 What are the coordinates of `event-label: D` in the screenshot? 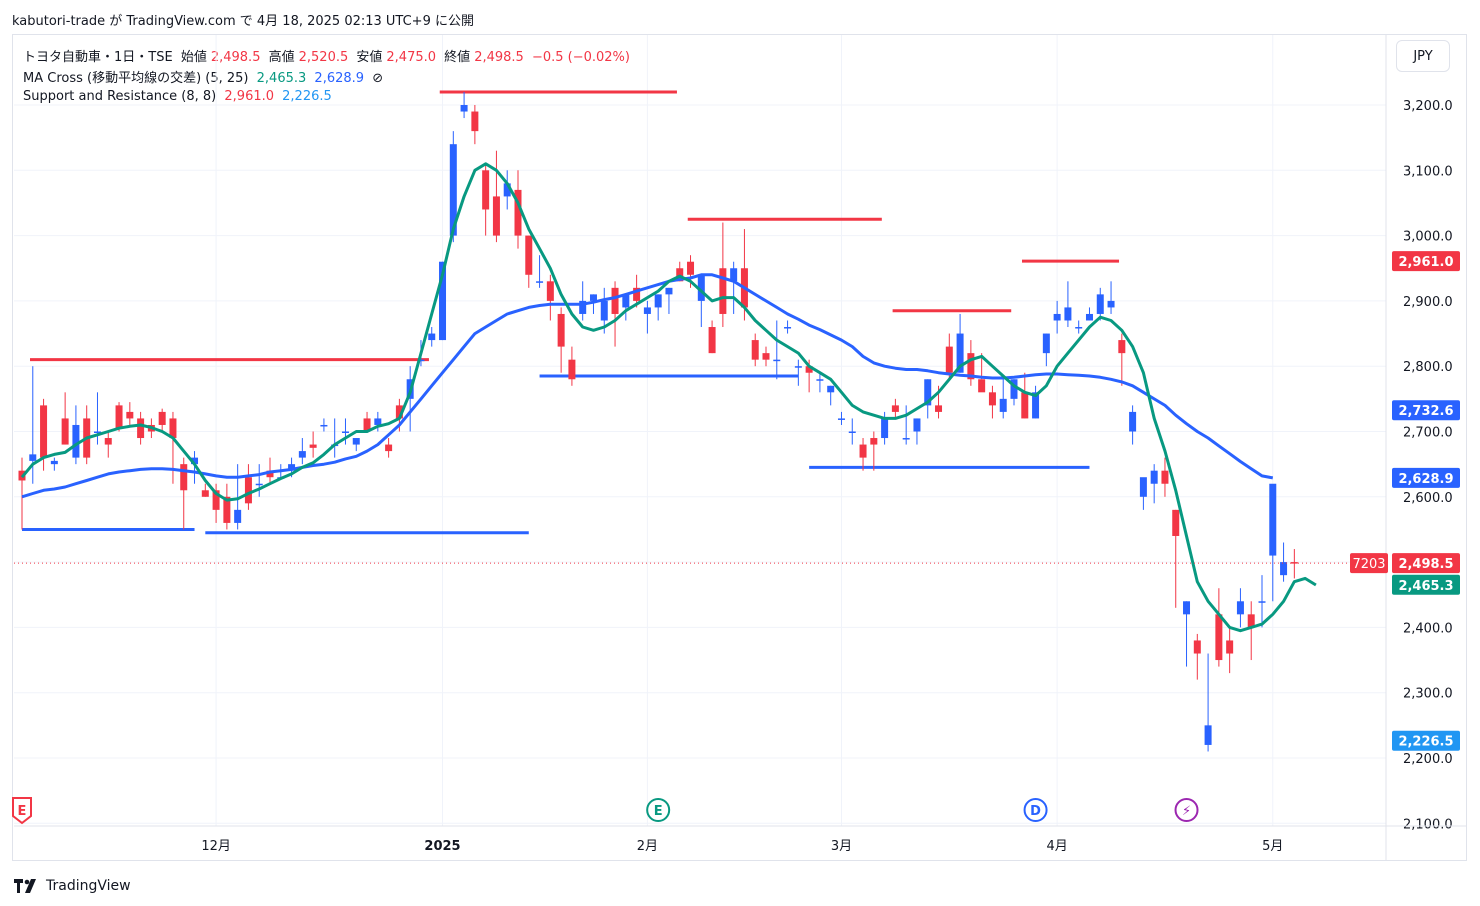 It's located at (1035, 811).